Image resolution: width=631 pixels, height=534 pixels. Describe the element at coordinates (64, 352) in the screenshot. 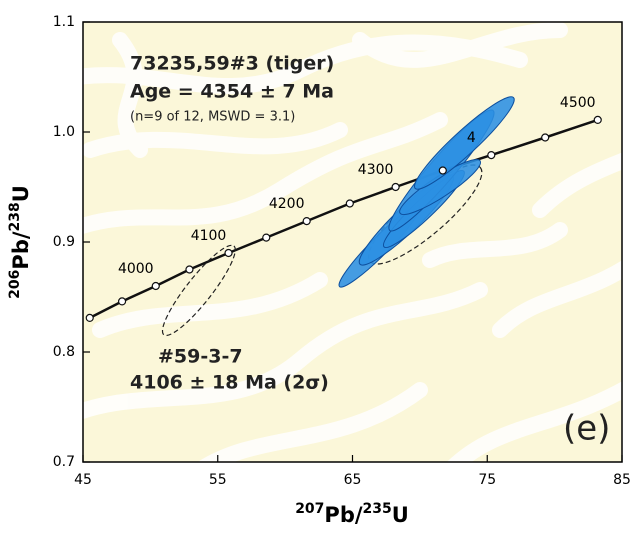

I see `y-tick-label: 0.8` at that location.